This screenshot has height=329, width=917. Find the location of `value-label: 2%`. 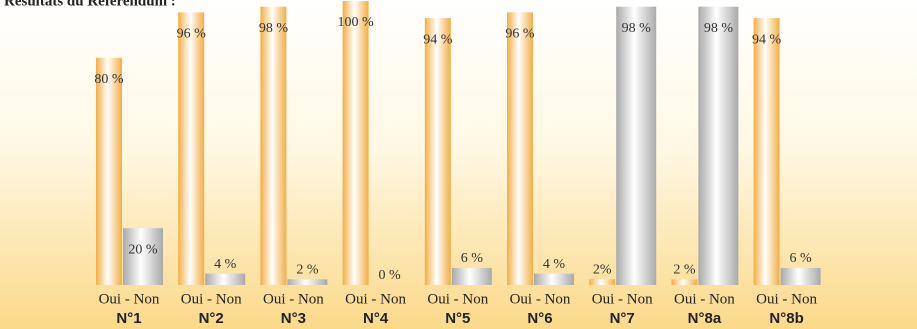

value-label: 2% is located at coordinates (602, 270).